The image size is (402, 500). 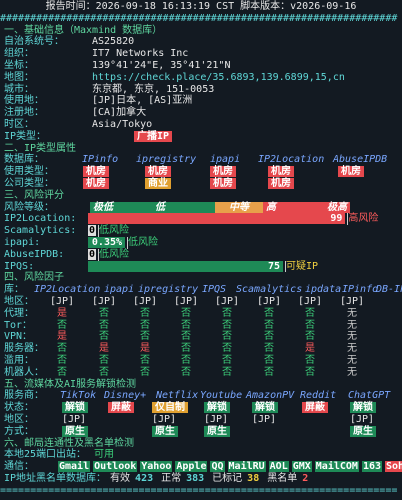 I want to click on score-value: 0, so click(x=92, y=231).